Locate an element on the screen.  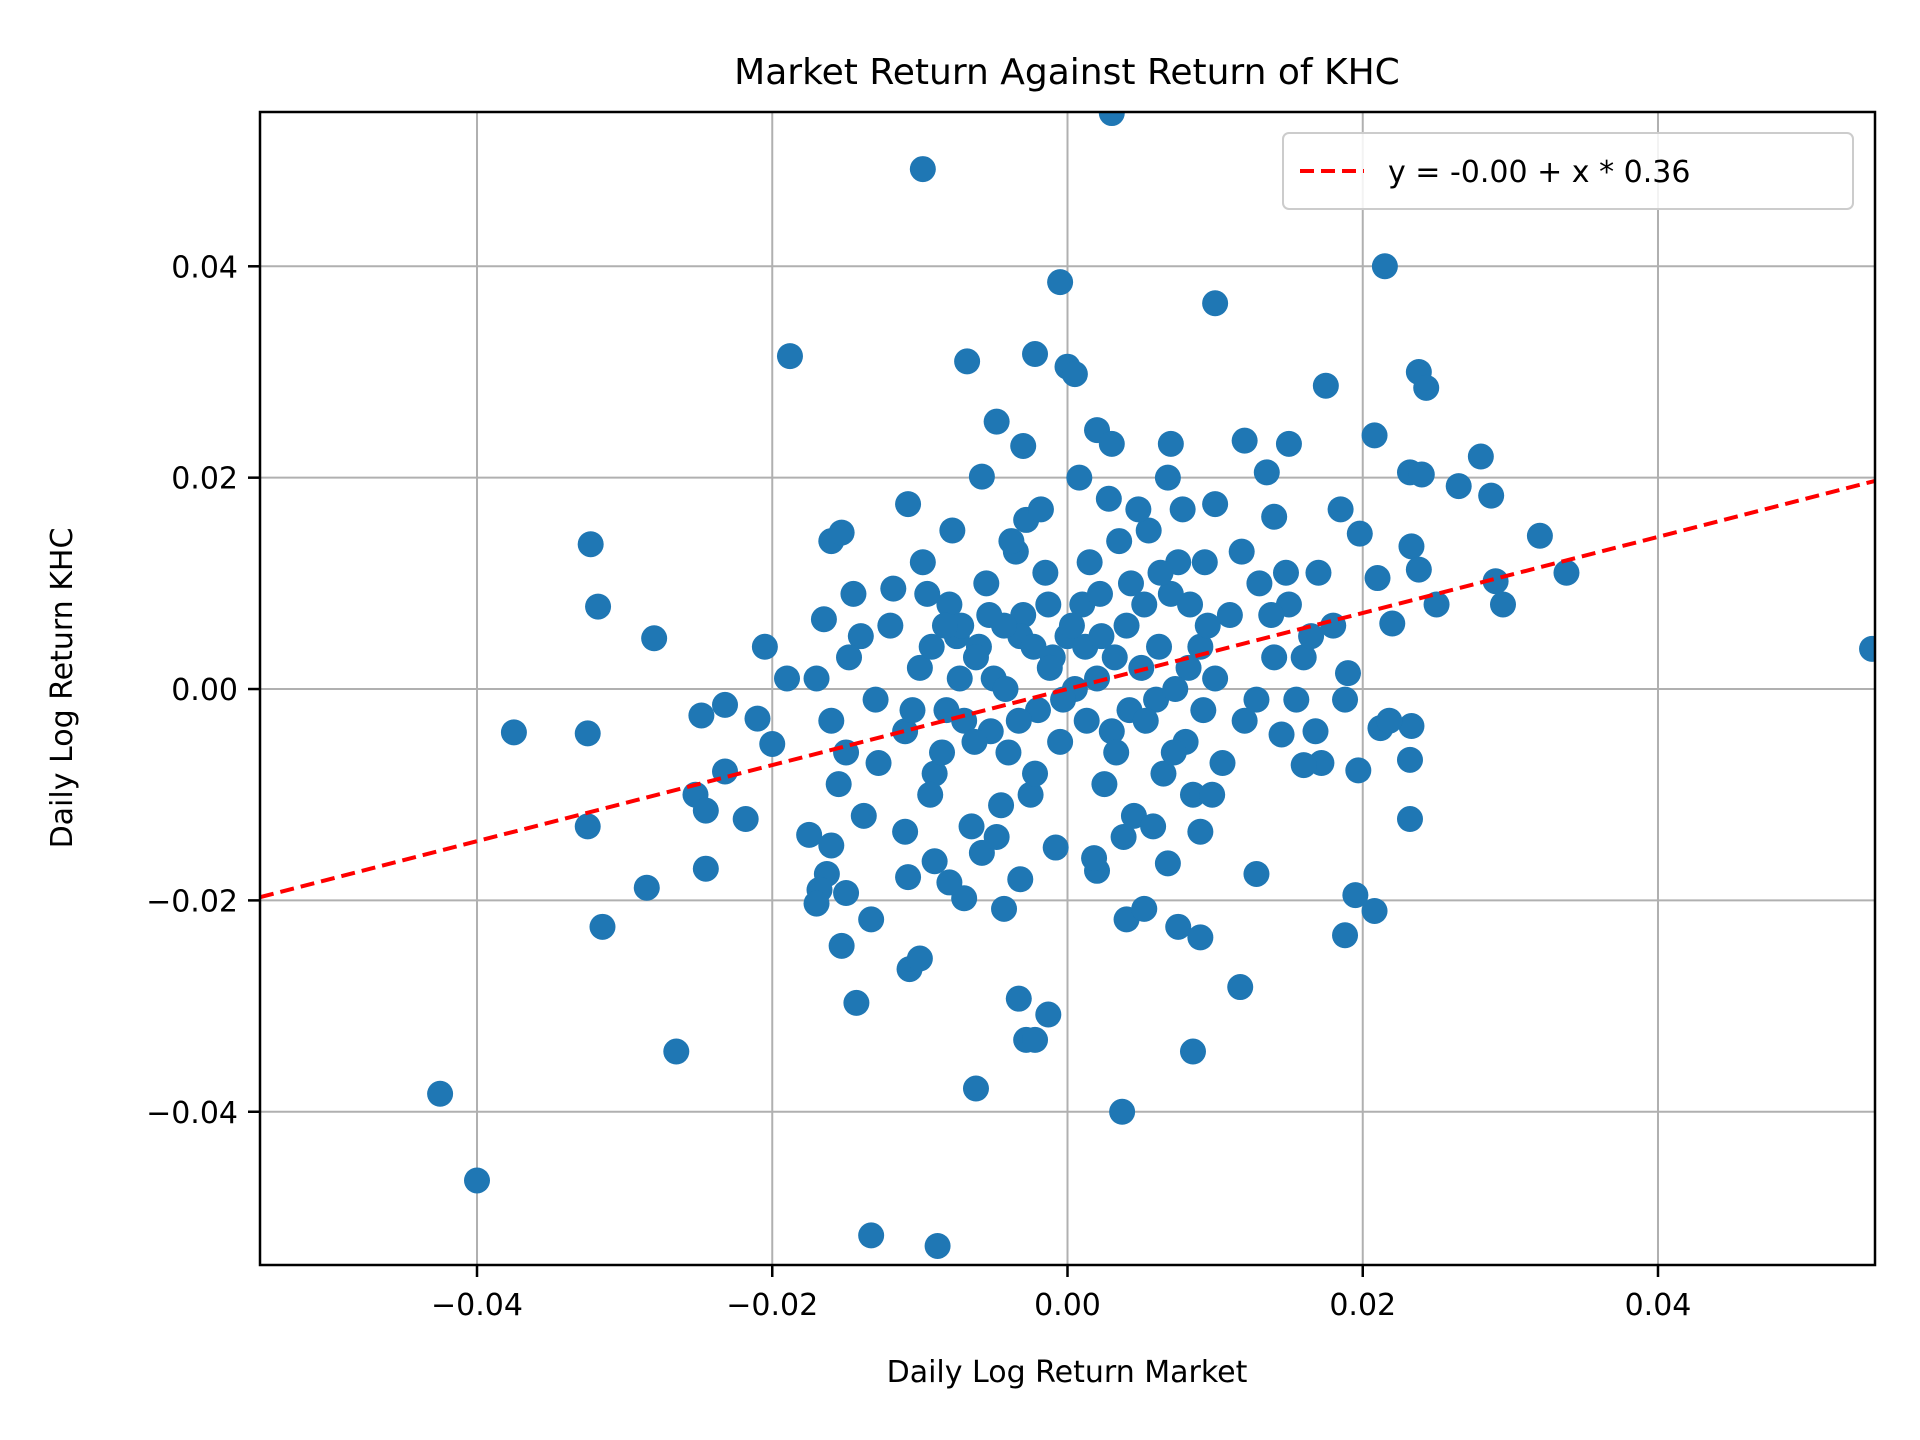
x-tick-label: −0.04 is located at coordinates (477, 1305).